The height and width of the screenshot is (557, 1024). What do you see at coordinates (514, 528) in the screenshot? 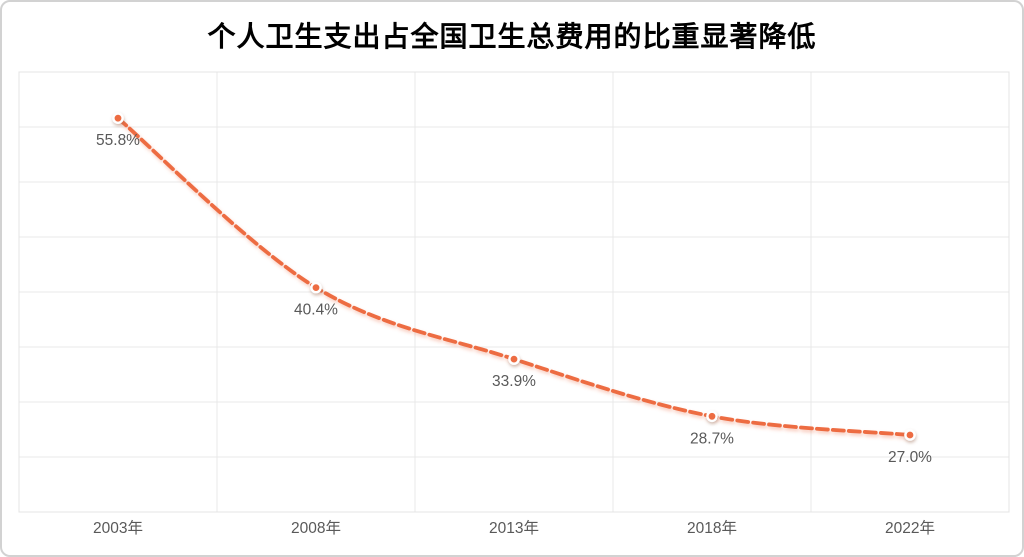
I see `x-axis-label: 2013年` at bounding box center [514, 528].